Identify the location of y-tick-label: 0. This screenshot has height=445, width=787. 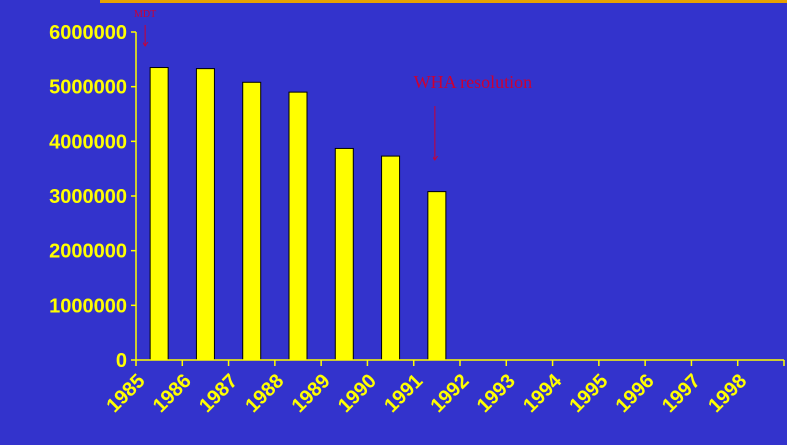
(121, 361).